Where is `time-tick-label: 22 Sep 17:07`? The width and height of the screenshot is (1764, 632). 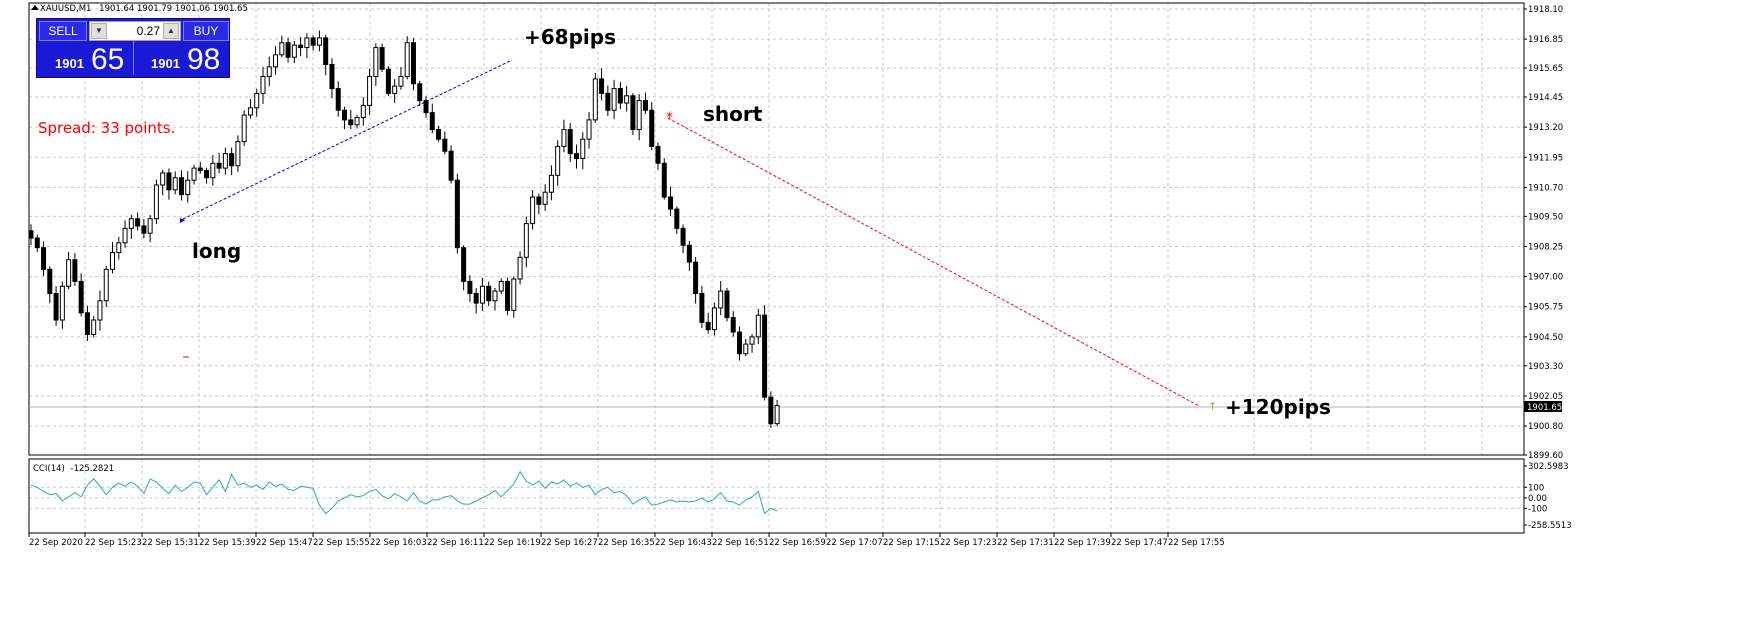
time-tick-label: 22 Sep 17:07 is located at coordinates (854, 543).